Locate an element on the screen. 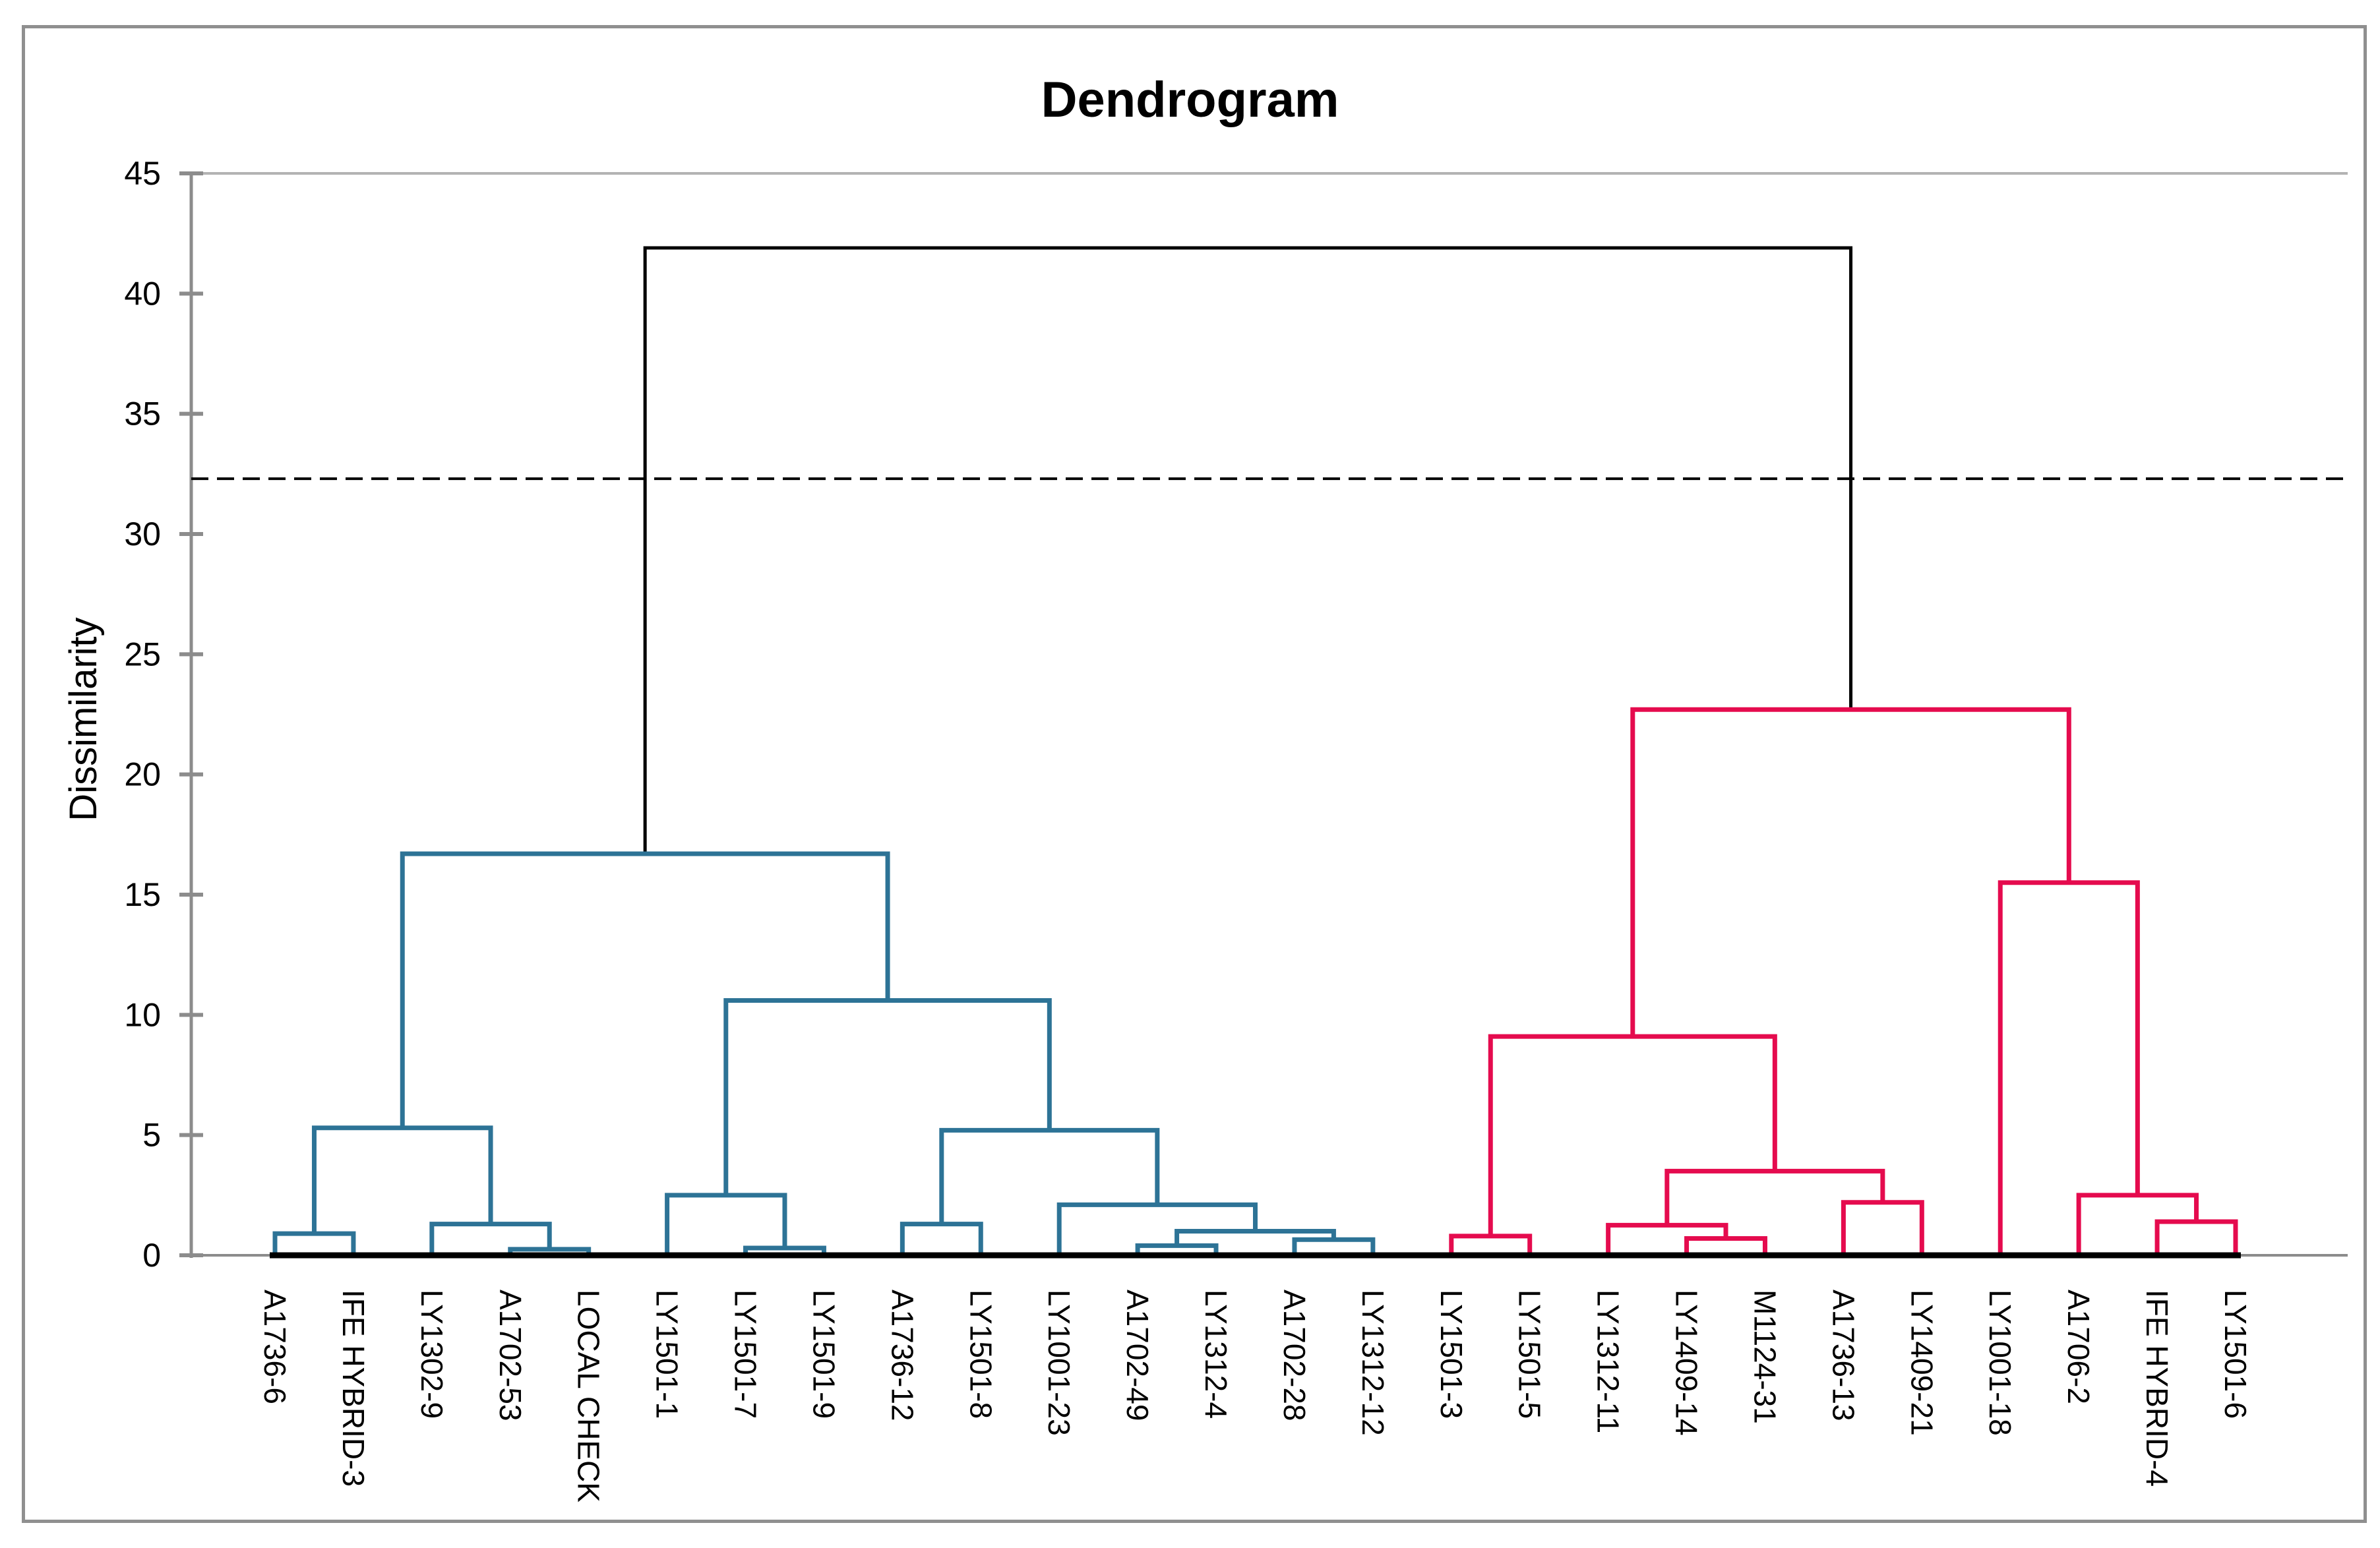 This screenshot has width=2380, height=1548. y-tick-label: 40 is located at coordinates (142, 293).